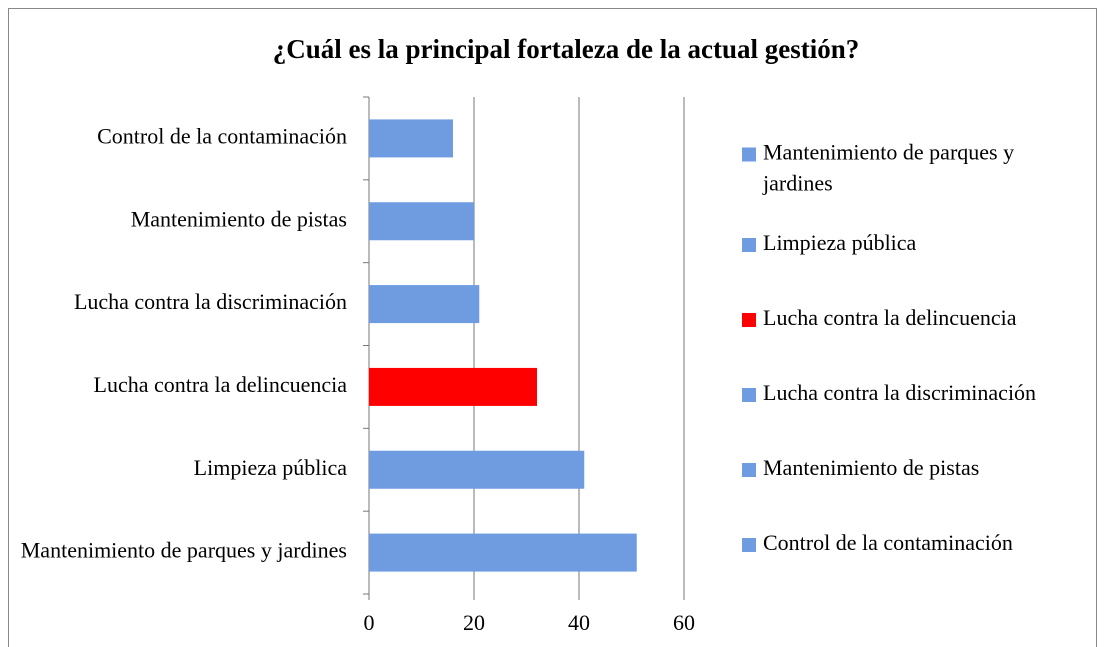 The width and height of the screenshot is (1106, 647). I want to click on legend-label: Lucha contra la delincuencia, so click(890, 317).